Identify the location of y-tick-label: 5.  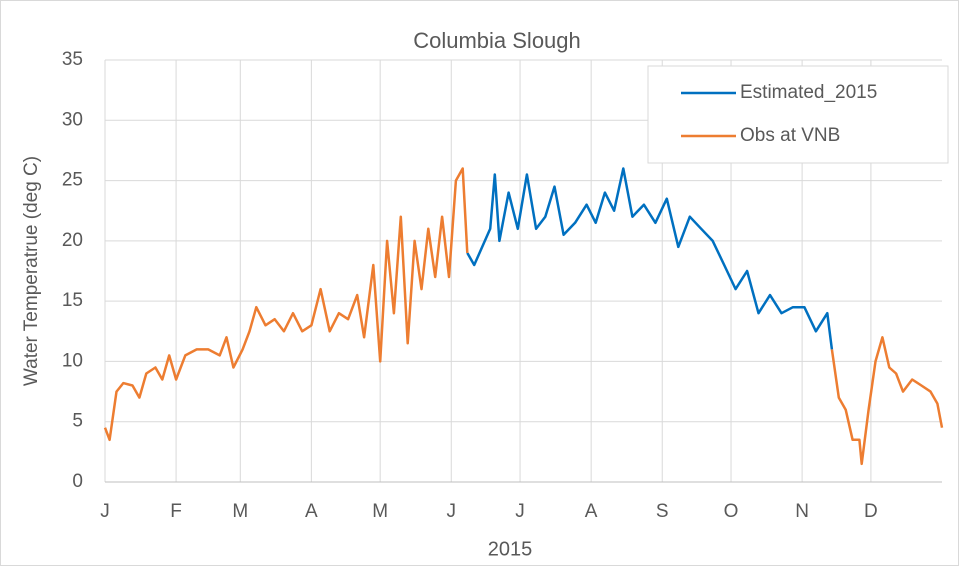
(77, 421).